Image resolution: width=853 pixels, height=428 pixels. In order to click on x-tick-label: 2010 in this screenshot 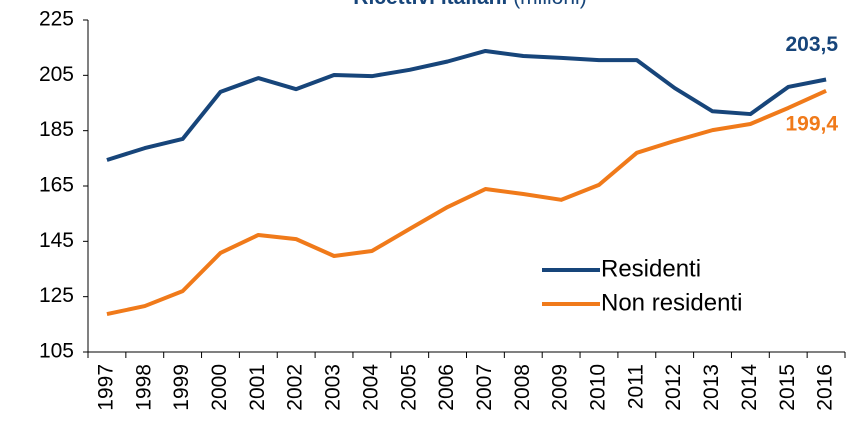, I will do `click(598, 387)`.